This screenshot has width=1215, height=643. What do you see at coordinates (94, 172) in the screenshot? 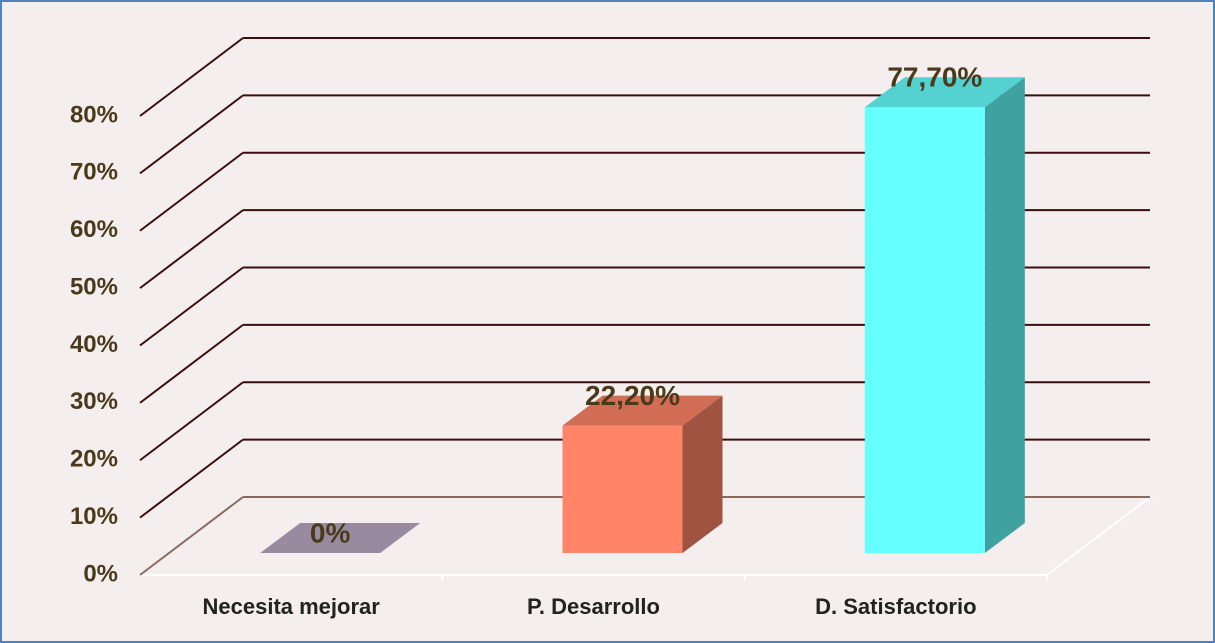
I see `y-tick-label: 70%` at bounding box center [94, 172].